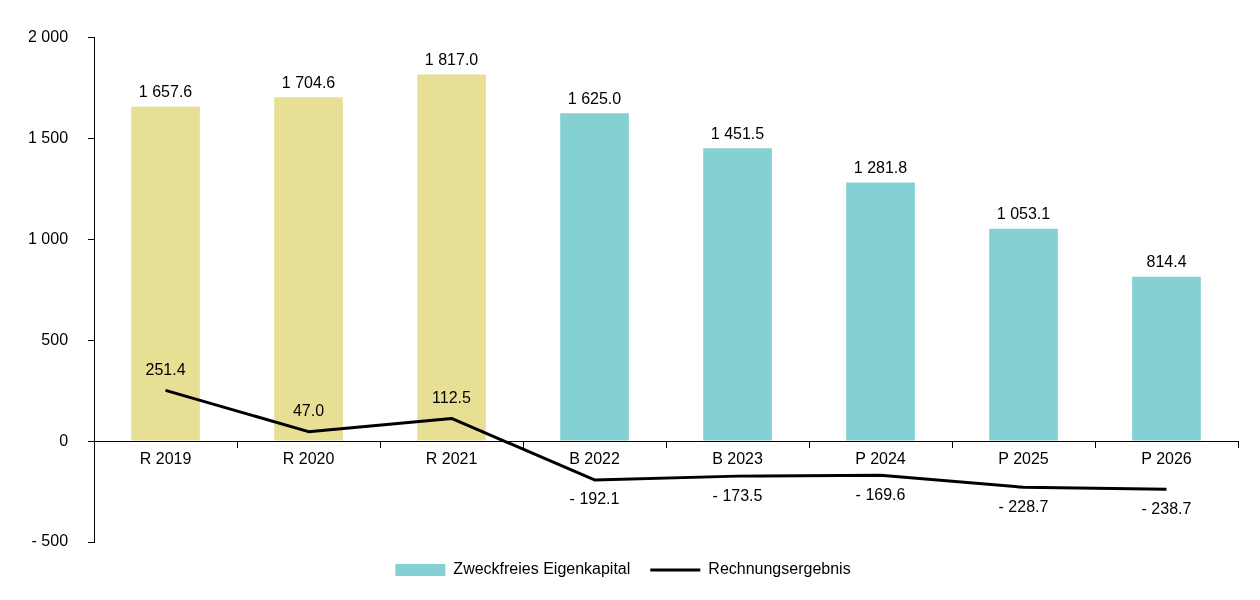  I want to click on x-tick-label: B 2022, so click(594, 459).